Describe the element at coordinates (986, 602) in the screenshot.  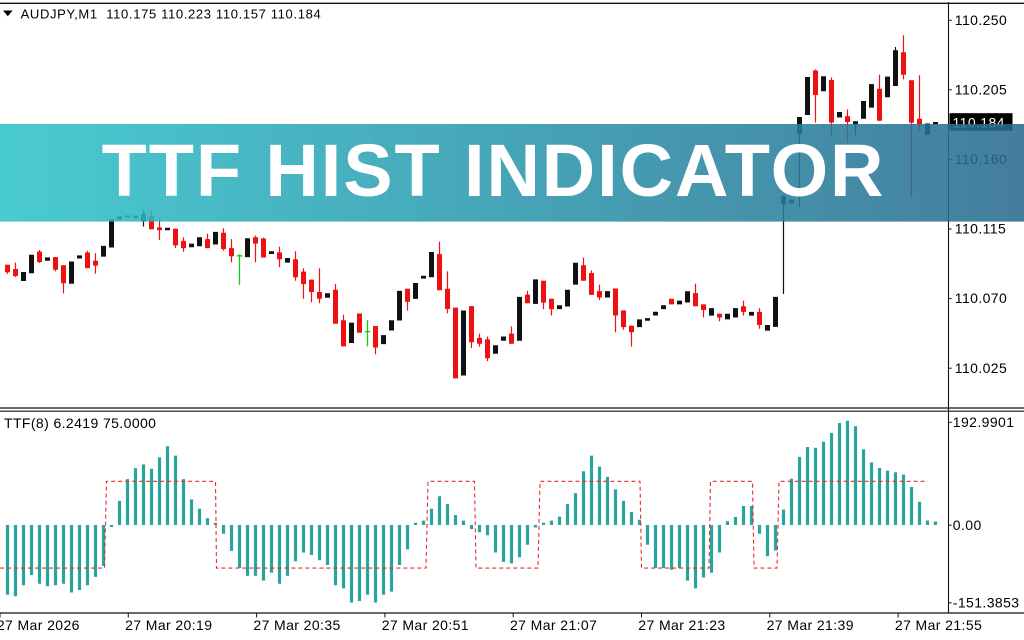
I see `svg-text: -151.3853` at that location.